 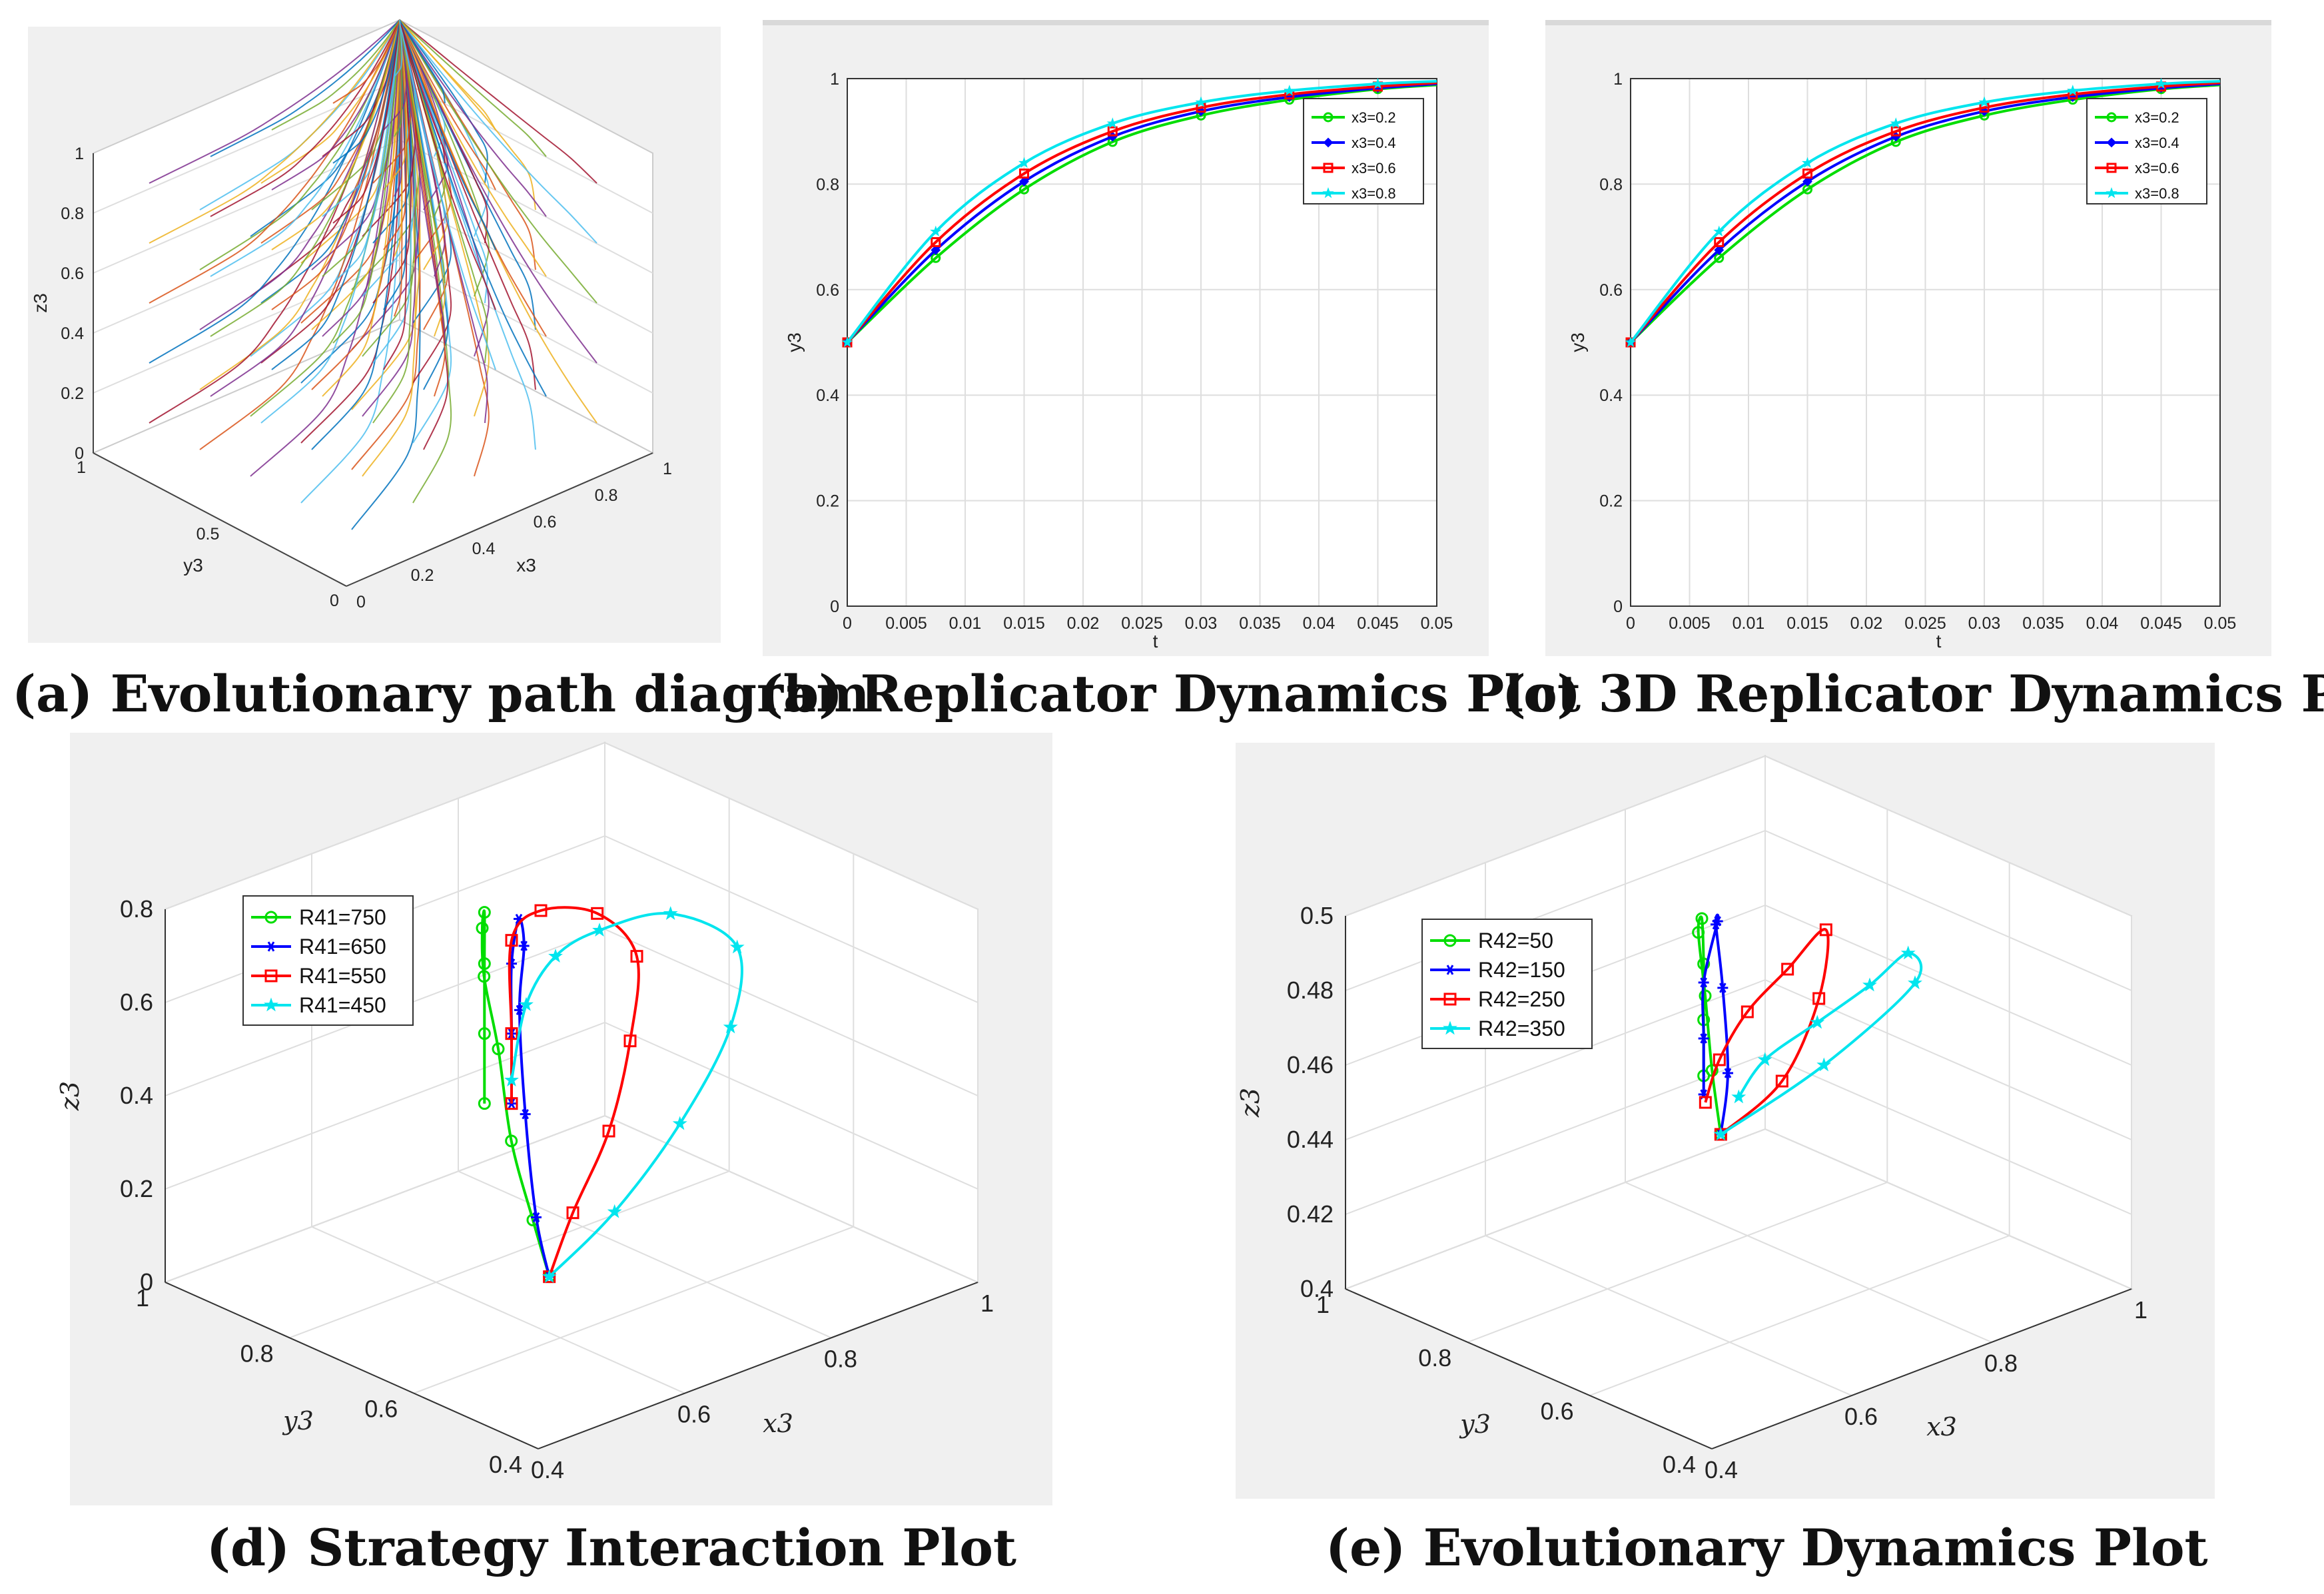 What do you see at coordinates (136, 1002) in the screenshot?
I see `z-tick-label: 0.6` at bounding box center [136, 1002].